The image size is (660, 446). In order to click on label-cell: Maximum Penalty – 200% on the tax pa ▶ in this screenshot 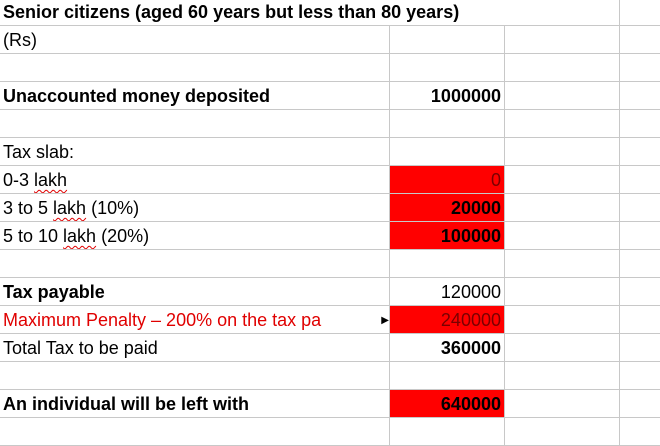, I will do `click(196, 319)`.